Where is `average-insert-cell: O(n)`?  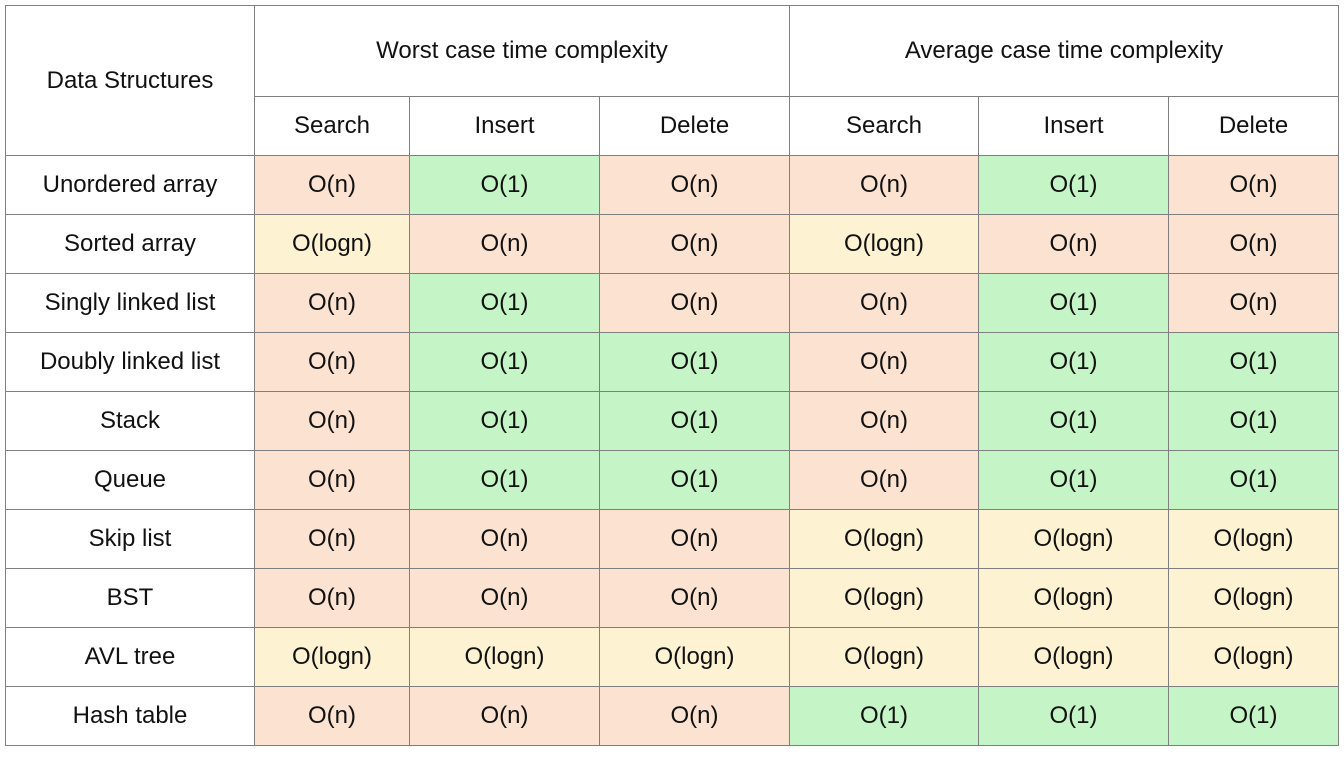 average-insert-cell: O(n) is located at coordinates (1073, 244).